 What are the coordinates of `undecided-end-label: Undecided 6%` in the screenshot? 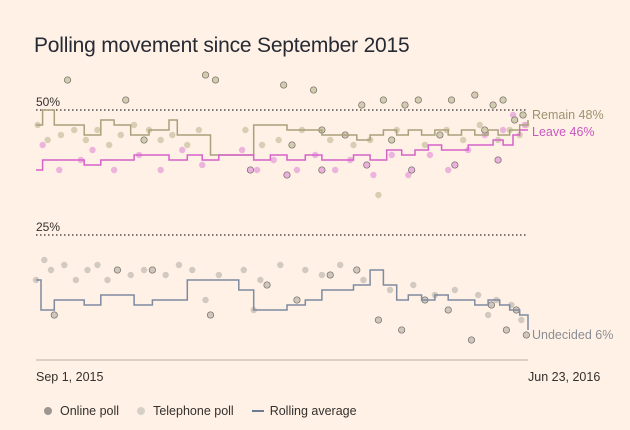 It's located at (572, 335).